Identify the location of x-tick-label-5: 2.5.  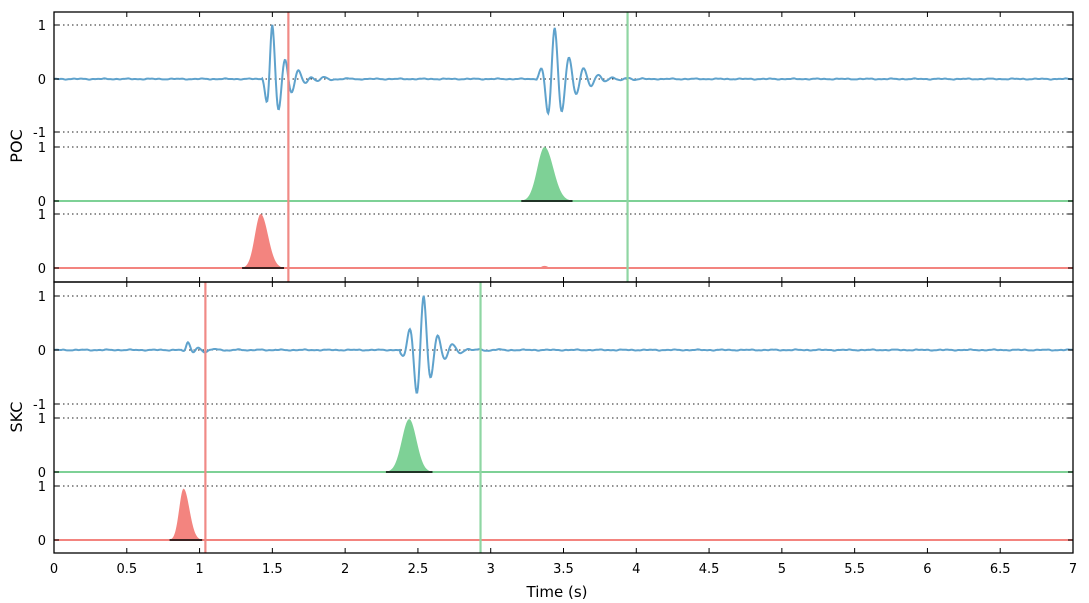
(418, 569).